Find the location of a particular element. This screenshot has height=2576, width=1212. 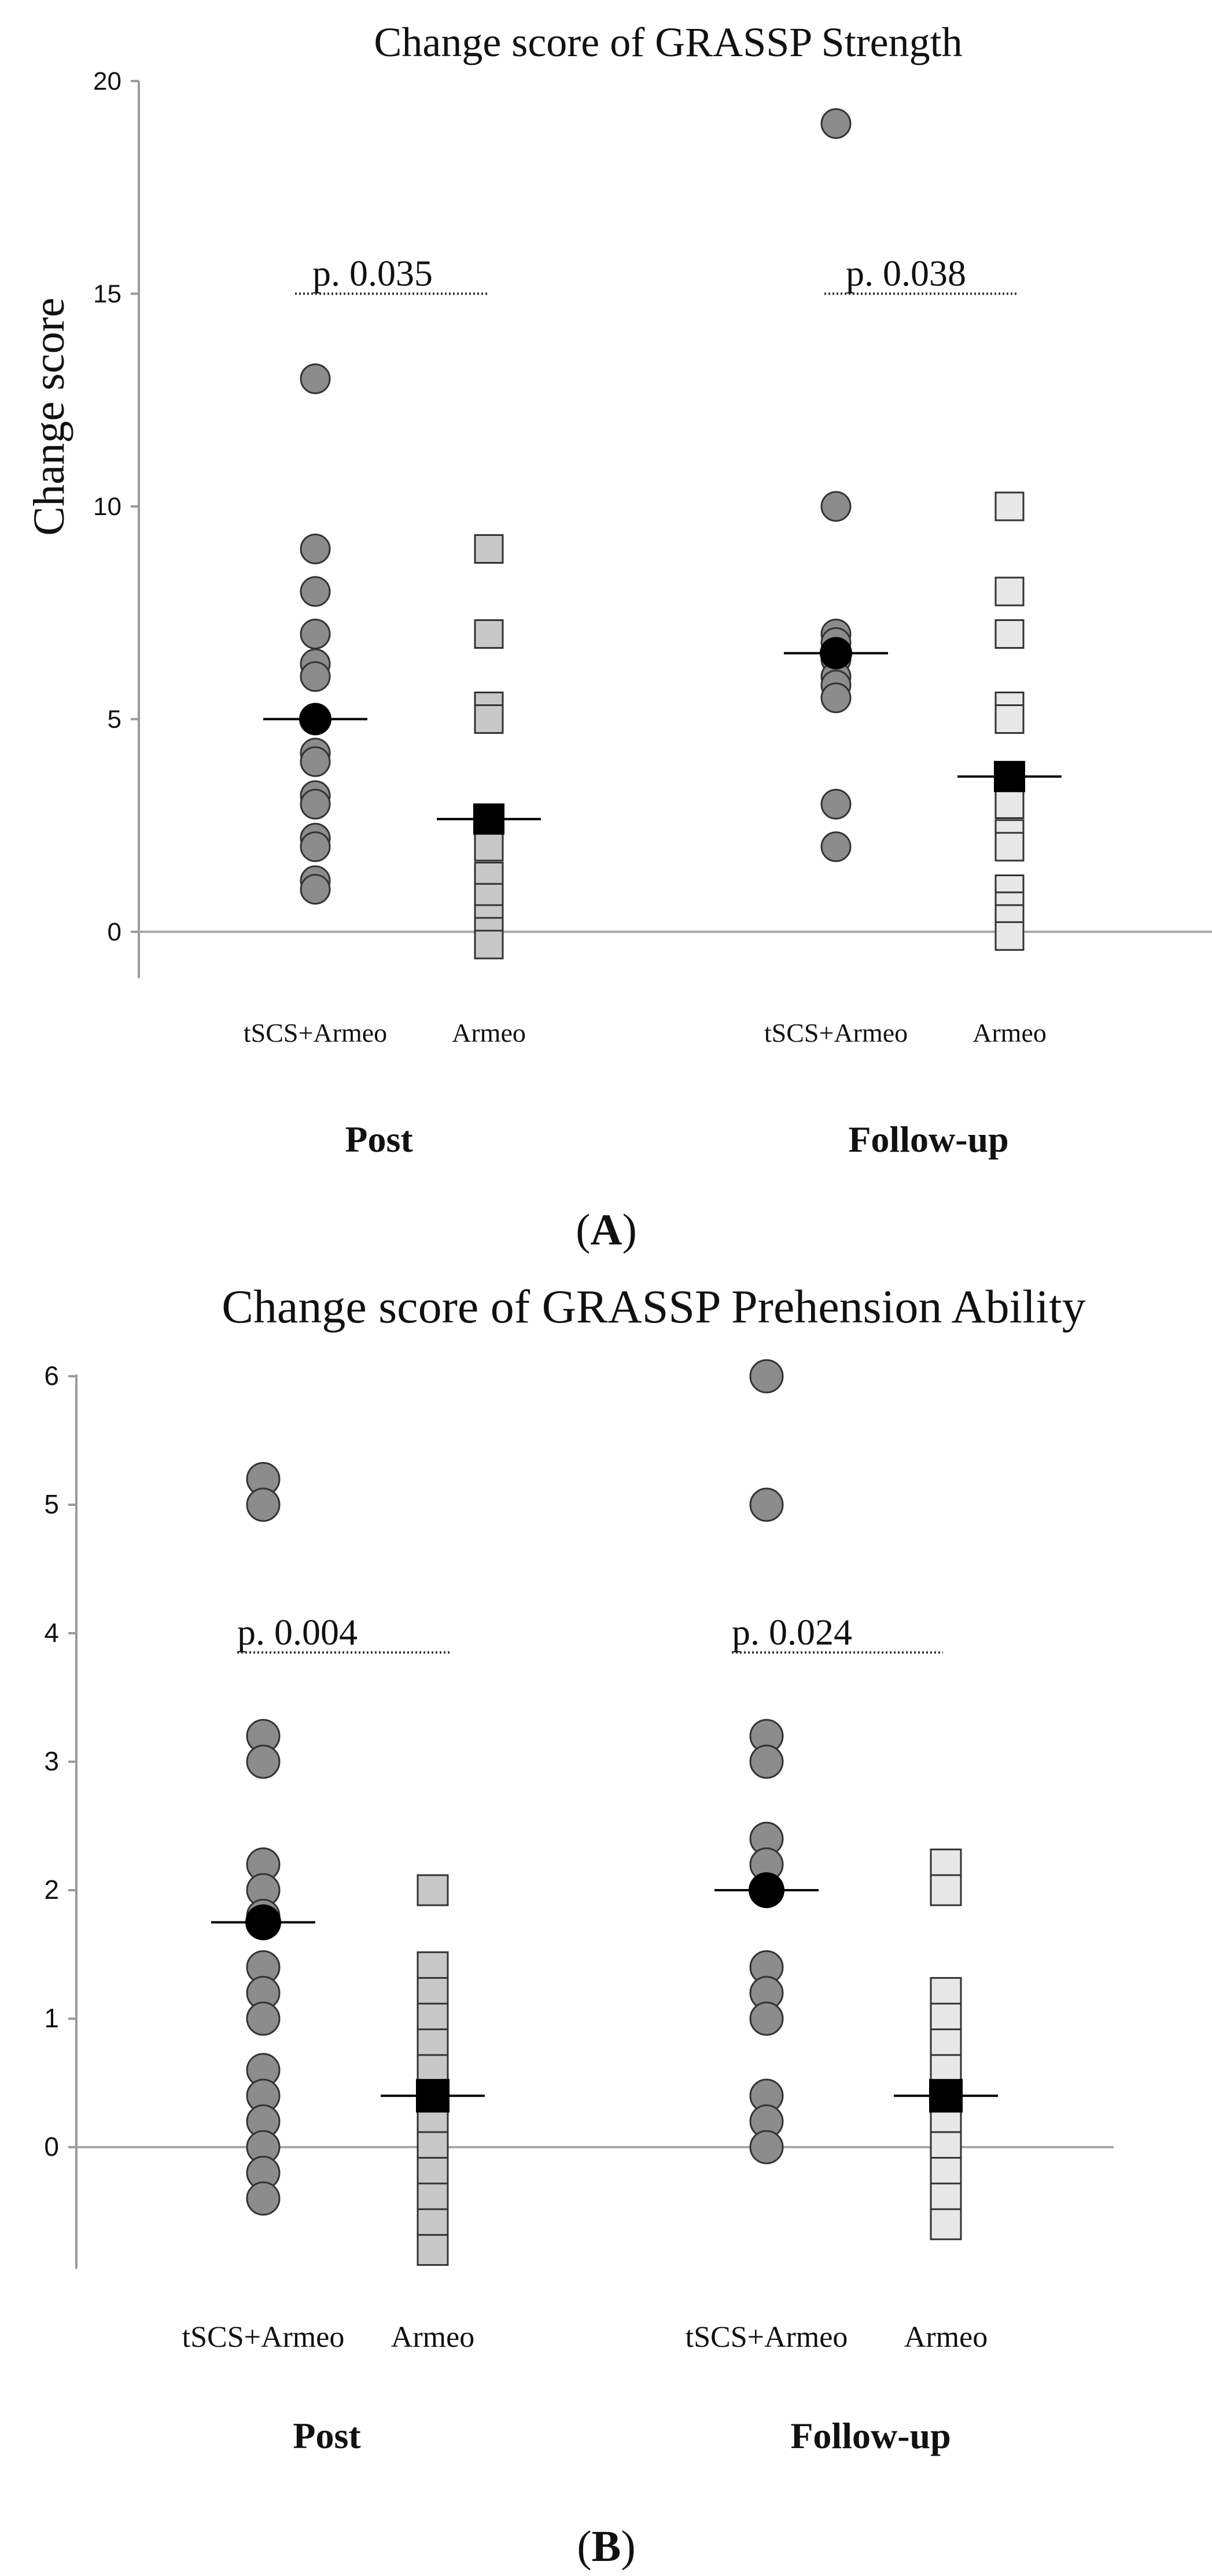

panel-b-p-value-label: p. 0.024 is located at coordinates (792, 1631).